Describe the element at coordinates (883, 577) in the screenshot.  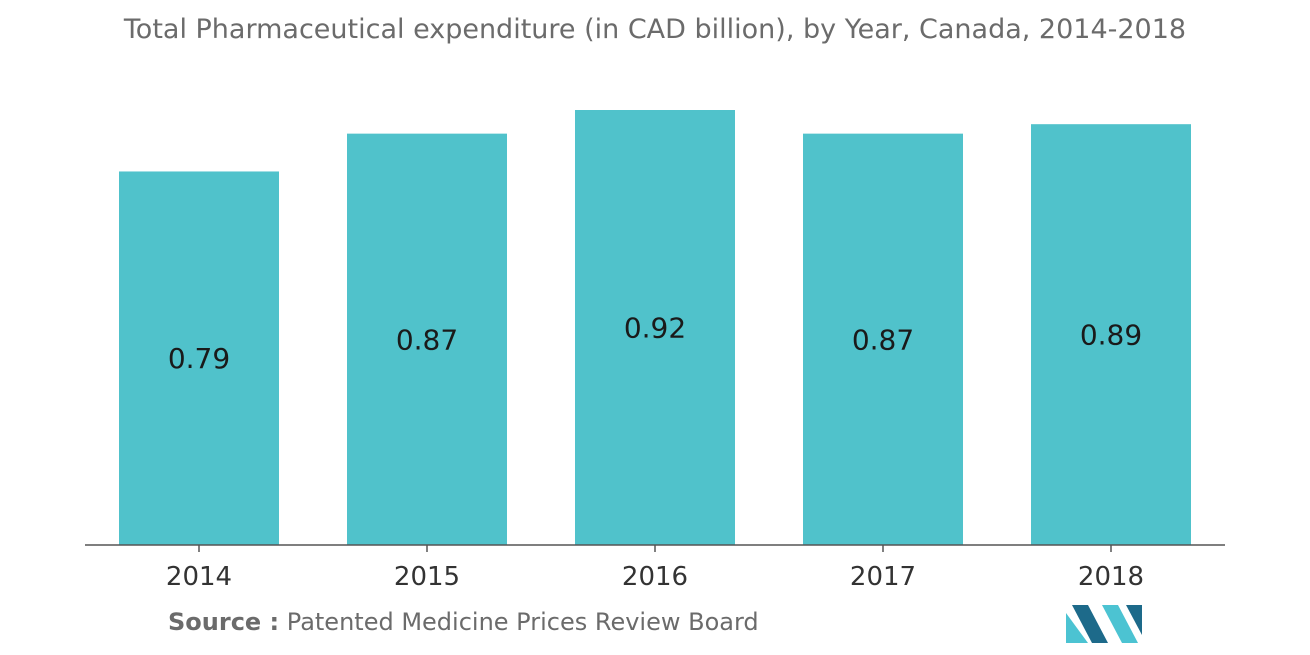
I see `x-tick-label-2017: 2017` at that location.